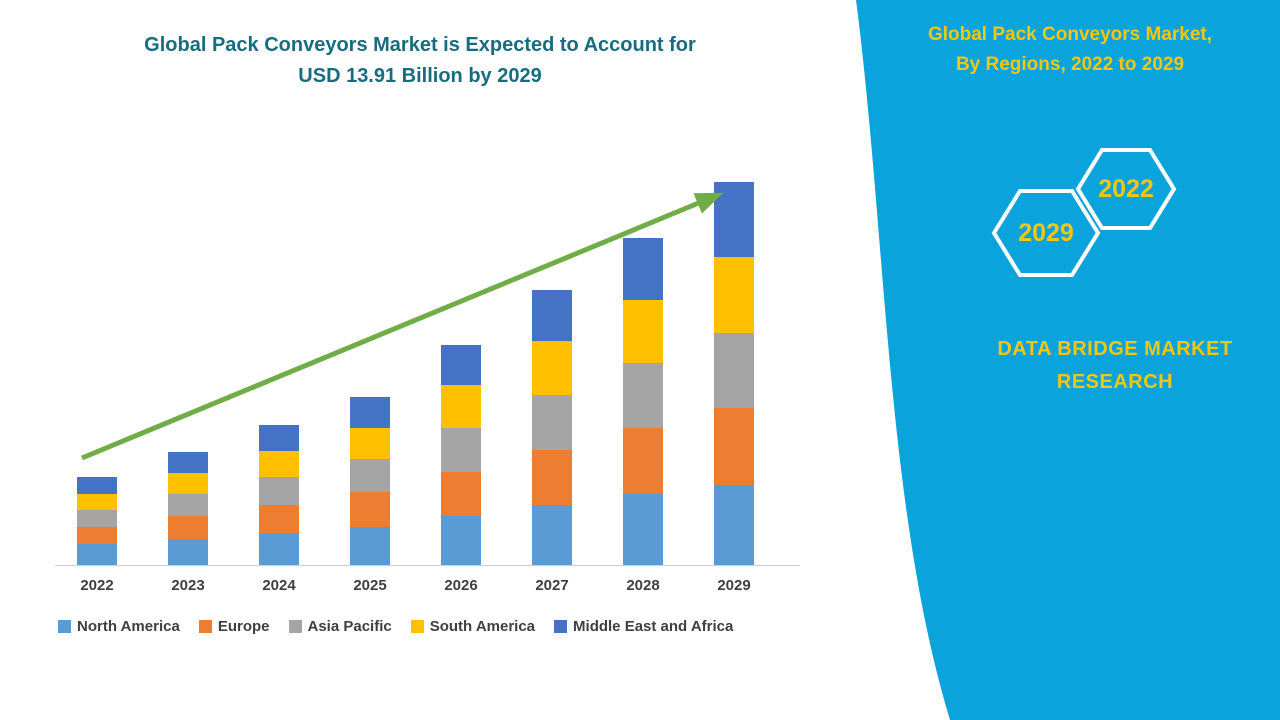 This screenshot has width=1280, height=720. What do you see at coordinates (128, 626) in the screenshot?
I see `legend-label: North America` at bounding box center [128, 626].